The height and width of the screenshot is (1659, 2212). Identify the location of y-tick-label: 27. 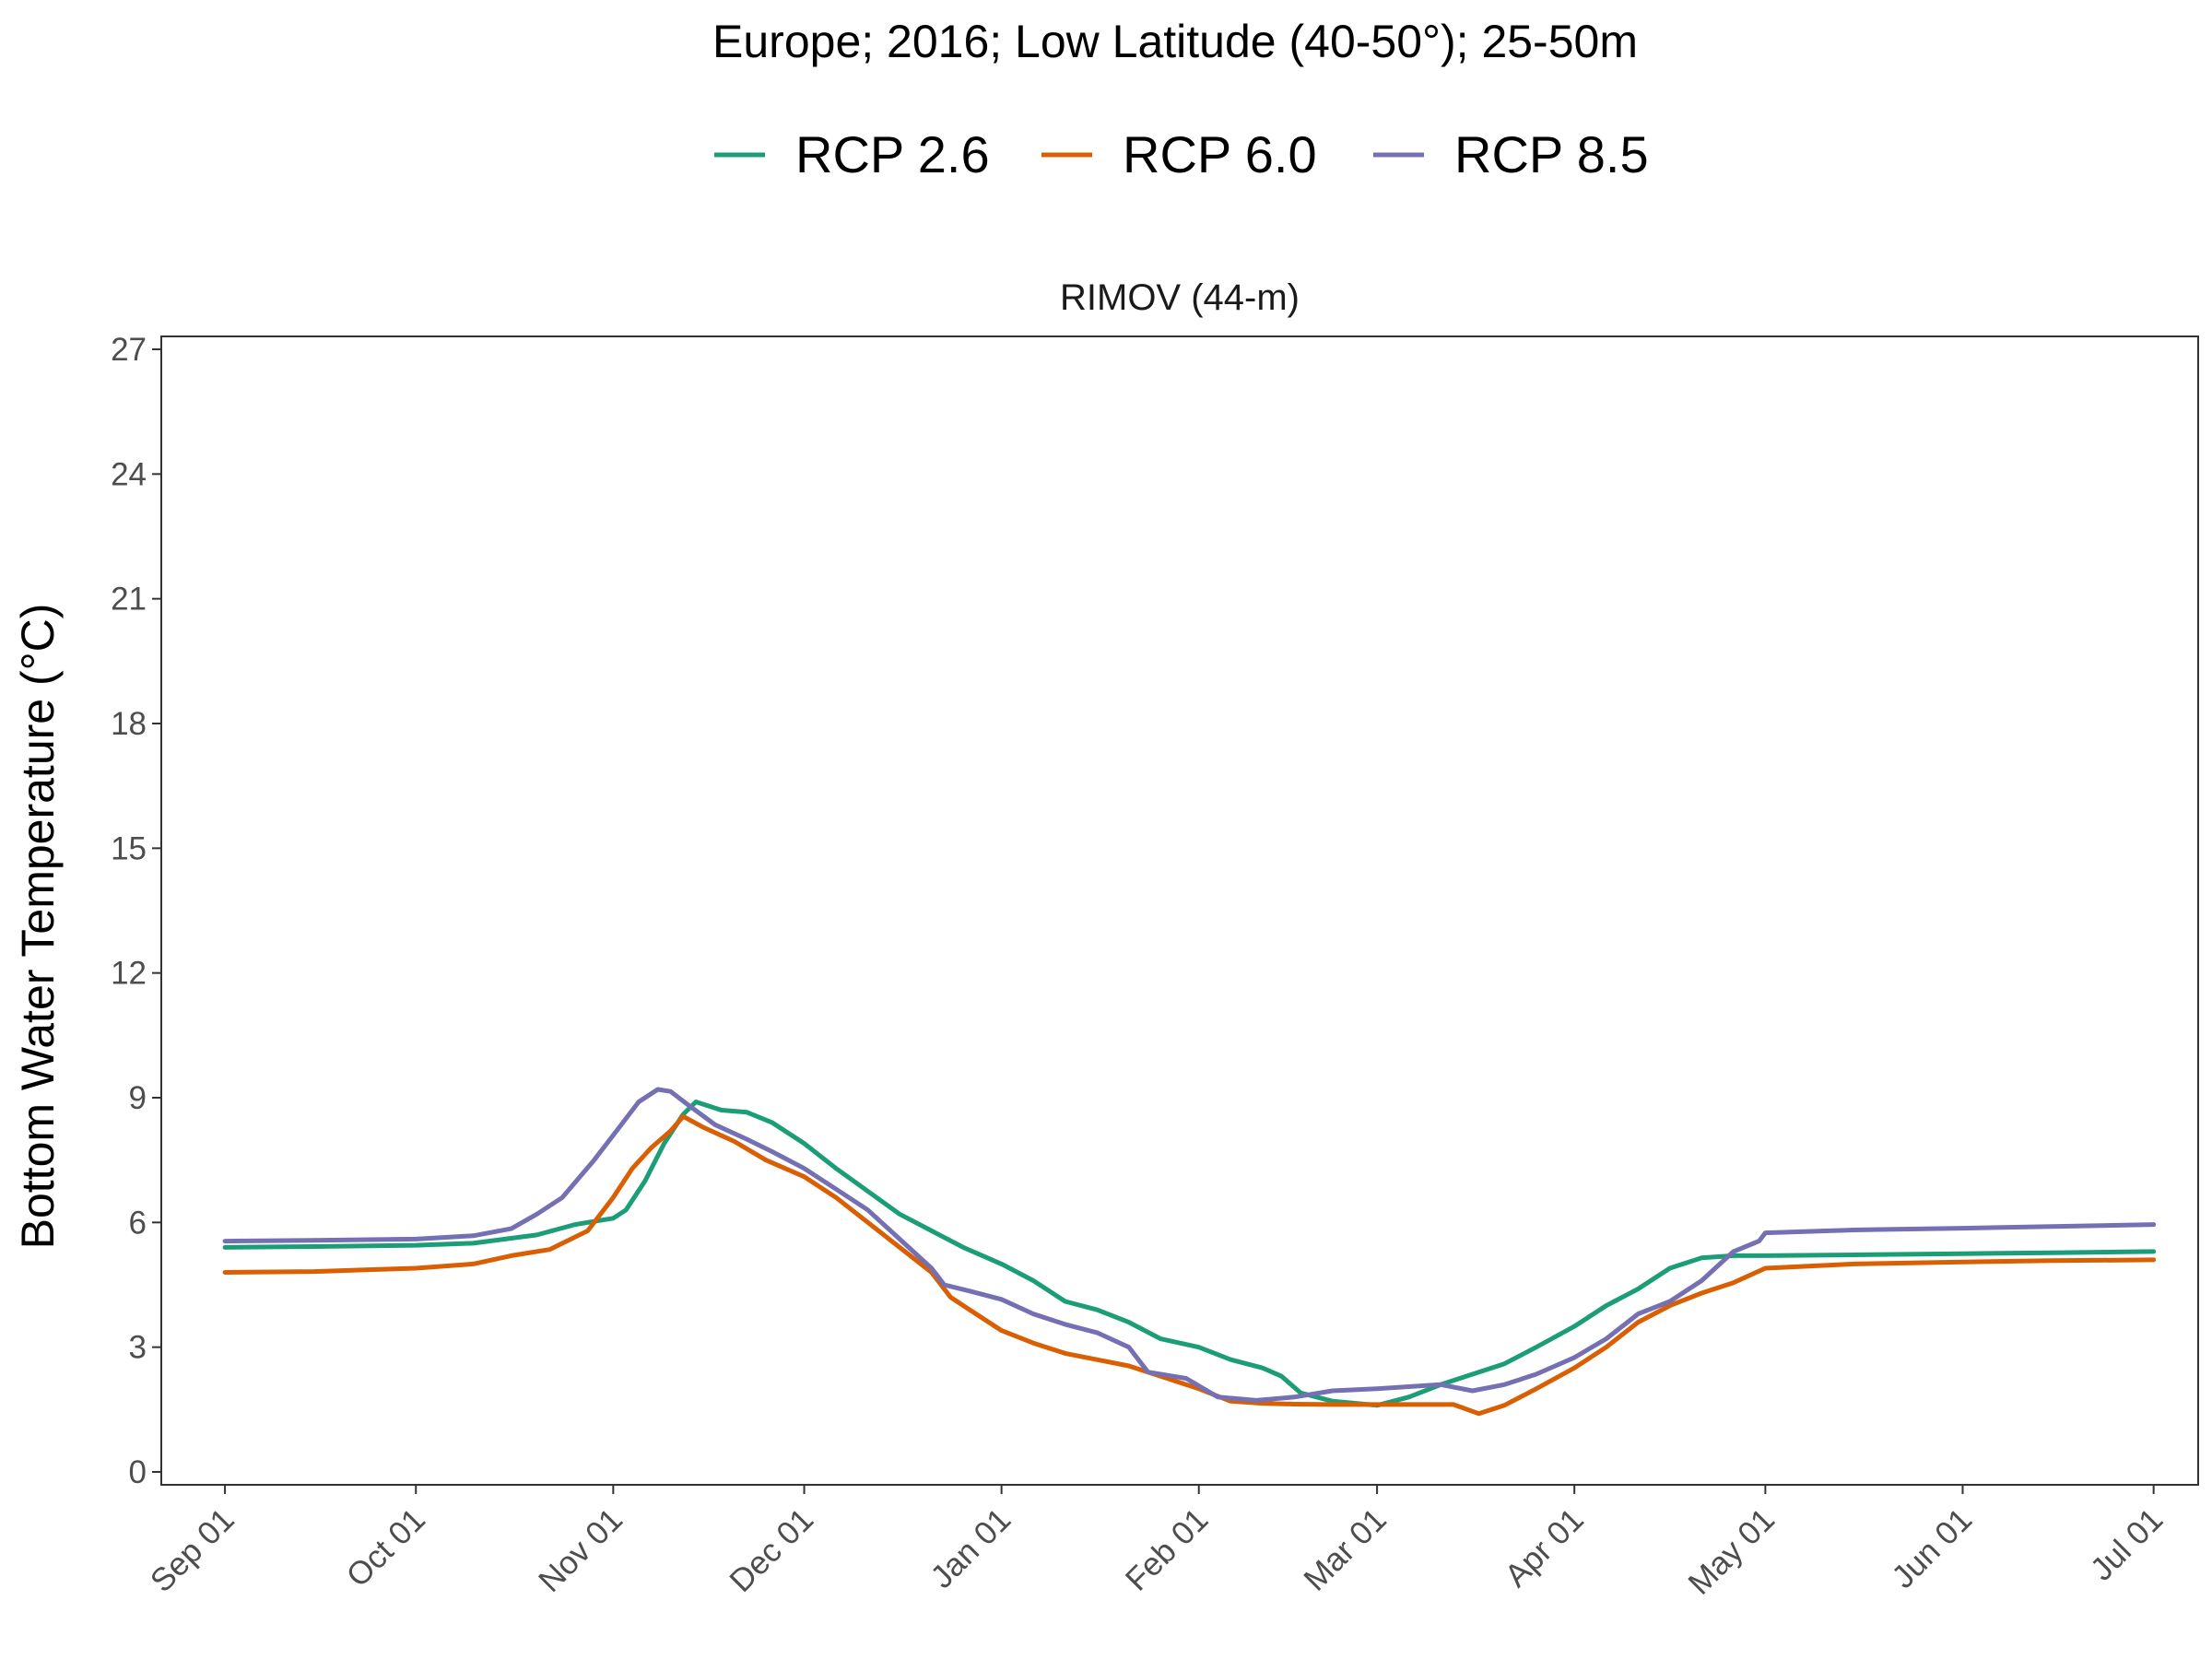
(129, 350).